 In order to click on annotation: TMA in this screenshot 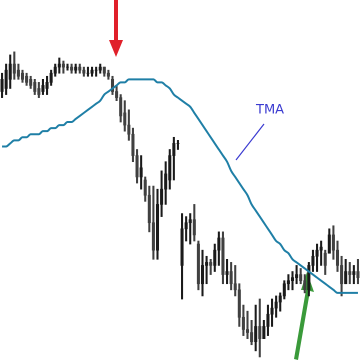, I will do `click(269, 110)`.